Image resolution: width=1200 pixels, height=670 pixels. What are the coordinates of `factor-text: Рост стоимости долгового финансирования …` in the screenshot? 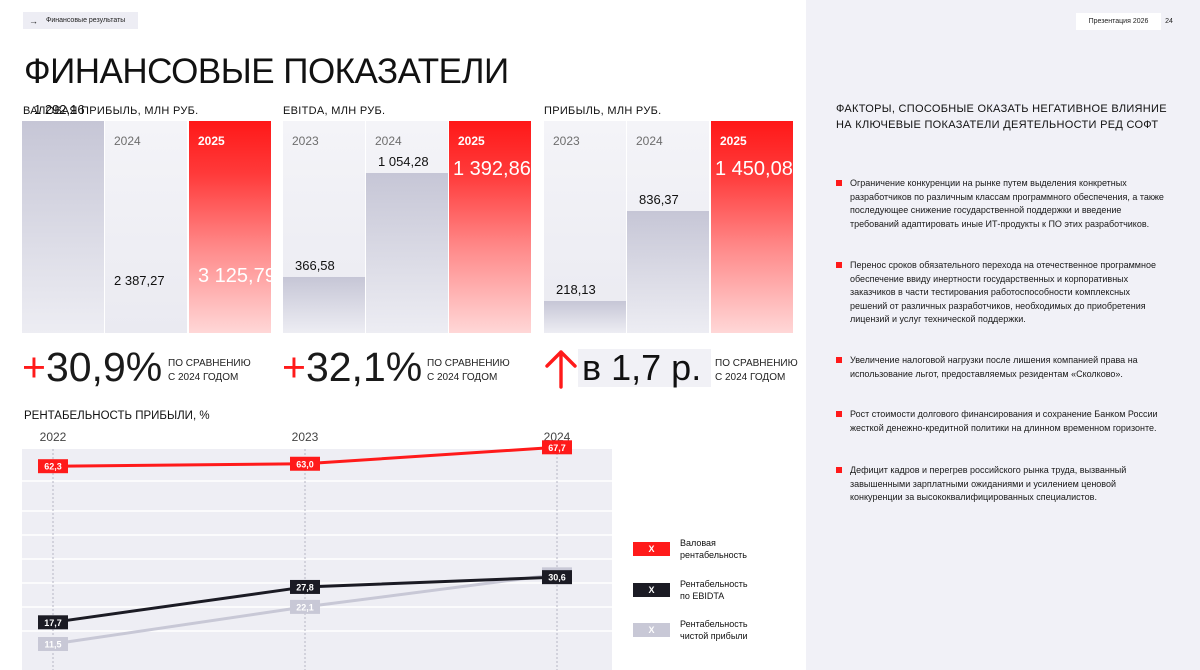 It's located at (1004, 421).